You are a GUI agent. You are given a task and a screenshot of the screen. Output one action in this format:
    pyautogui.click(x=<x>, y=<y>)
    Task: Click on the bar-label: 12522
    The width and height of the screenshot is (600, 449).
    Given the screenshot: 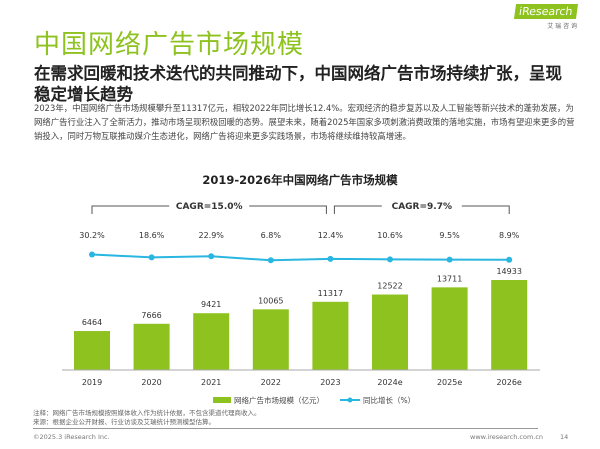 What is the action you would take?
    pyautogui.click(x=389, y=286)
    